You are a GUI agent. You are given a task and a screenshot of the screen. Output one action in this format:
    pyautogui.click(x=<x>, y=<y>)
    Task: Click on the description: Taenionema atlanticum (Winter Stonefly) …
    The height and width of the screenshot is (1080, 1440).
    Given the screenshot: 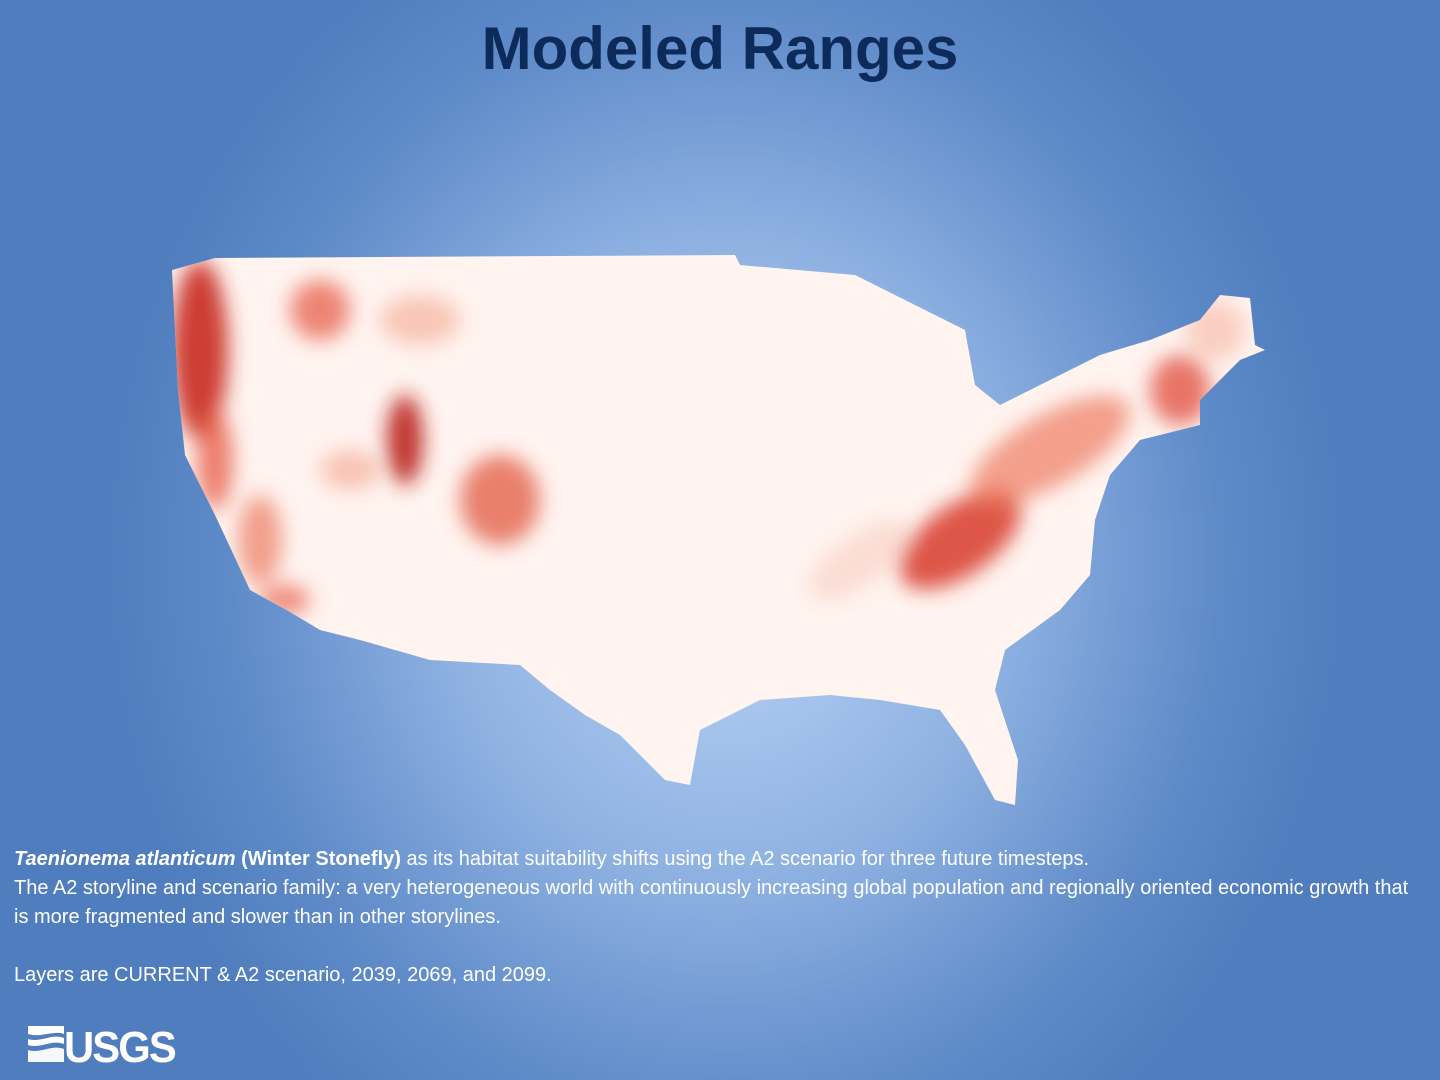 What is the action you would take?
    pyautogui.click(x=714, y=917)
    